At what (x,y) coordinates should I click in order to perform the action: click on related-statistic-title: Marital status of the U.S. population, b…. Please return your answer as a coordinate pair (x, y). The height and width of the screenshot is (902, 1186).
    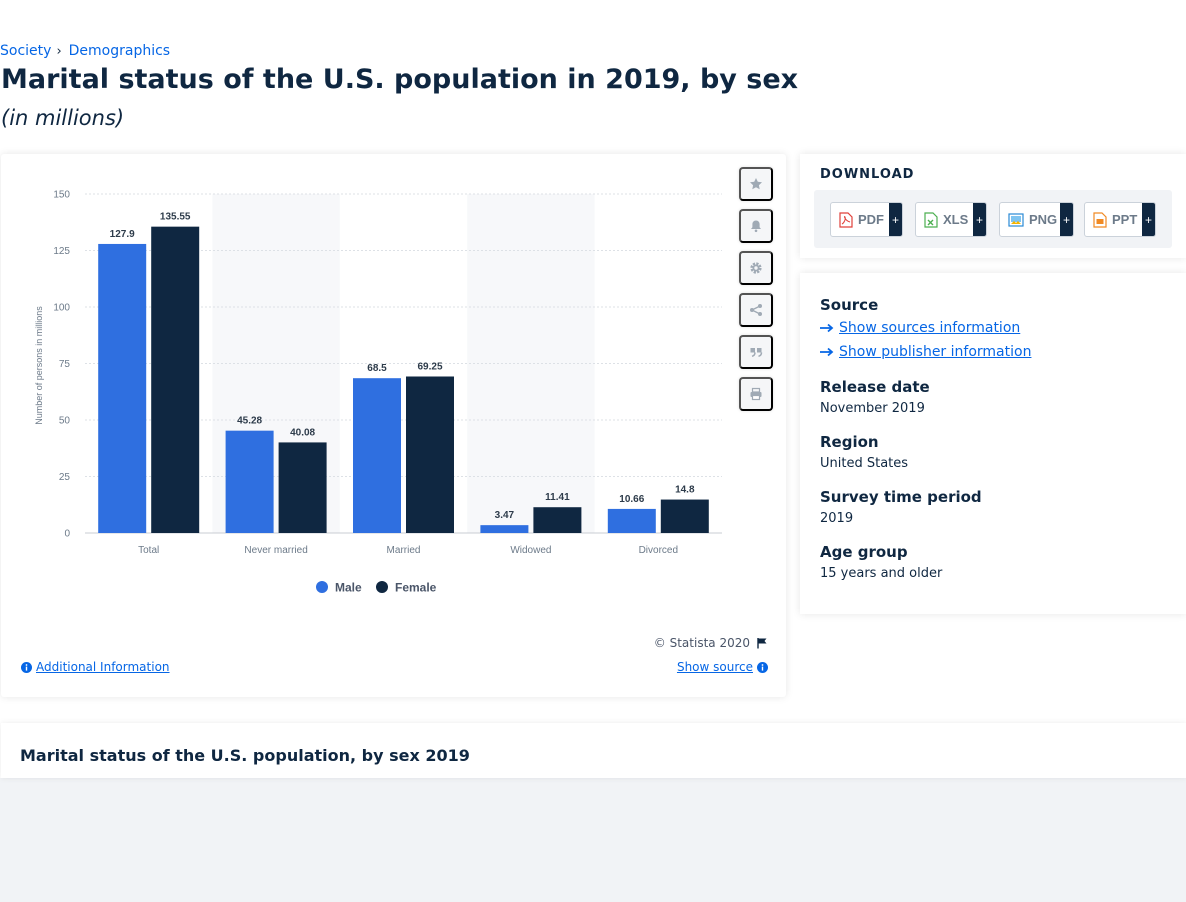
    Looking at the image, I should click on (245, 755).